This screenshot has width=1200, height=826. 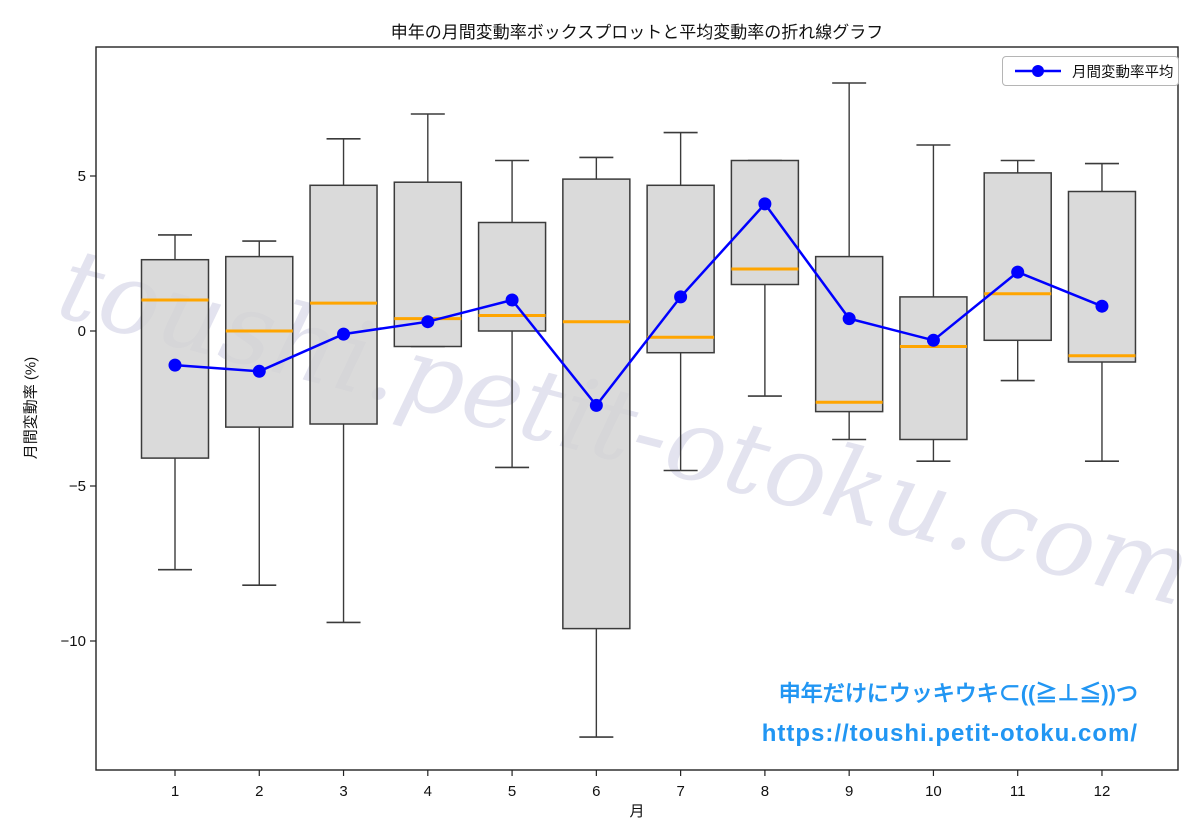 I want to click on x-tick-label: 8, so click(x=765, y=791).